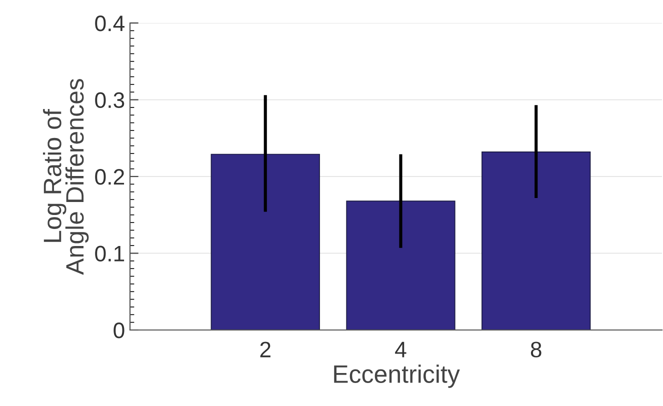  I want to click on x-tick-label: 8, so click(536, 350).